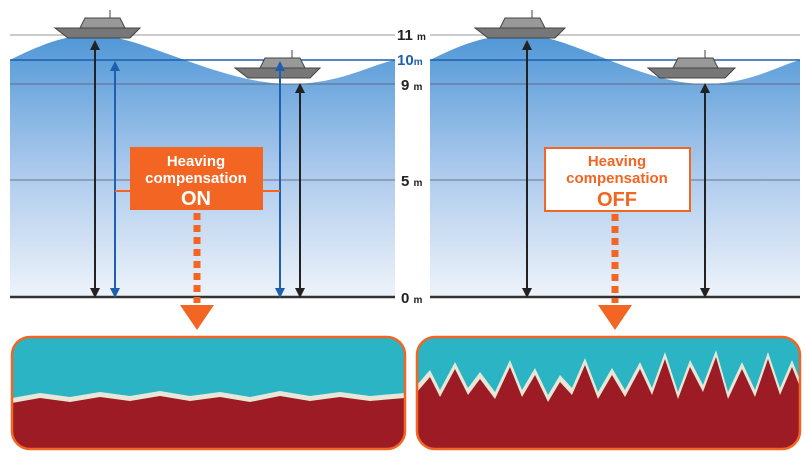 This screenshot has width=804, height=458. I want to click on depth-label: 9 m, so click(412, 85).